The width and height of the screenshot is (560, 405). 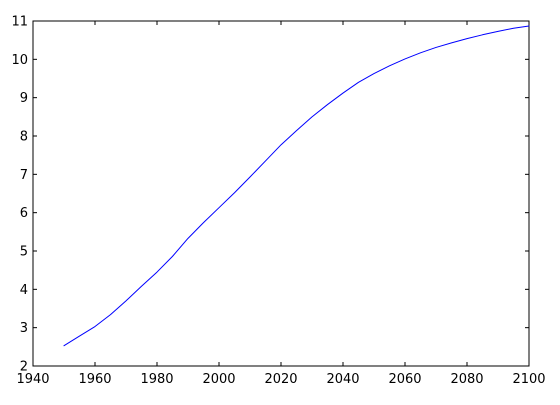 What do you see at coordinates (24, 328) in the screenshot?
I see `y-tick-label-3: 3` at bounding box center [24, 328].